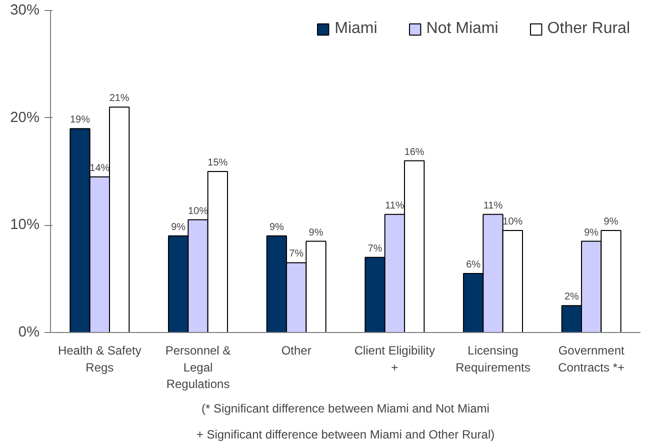 The height and width of the screenshot is (446, 660). I want to click on data-label: 2%, so click(571, 297).